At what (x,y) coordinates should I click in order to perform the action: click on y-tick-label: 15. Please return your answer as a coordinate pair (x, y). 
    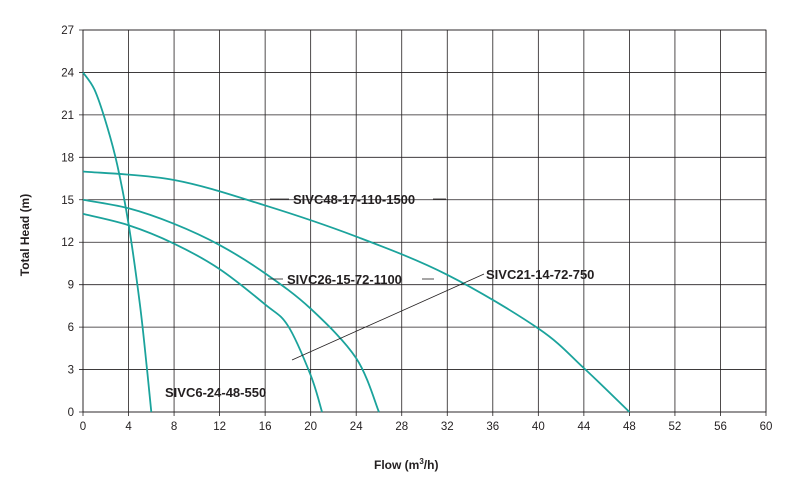
    Looking at the image, I should click on (67, 201).